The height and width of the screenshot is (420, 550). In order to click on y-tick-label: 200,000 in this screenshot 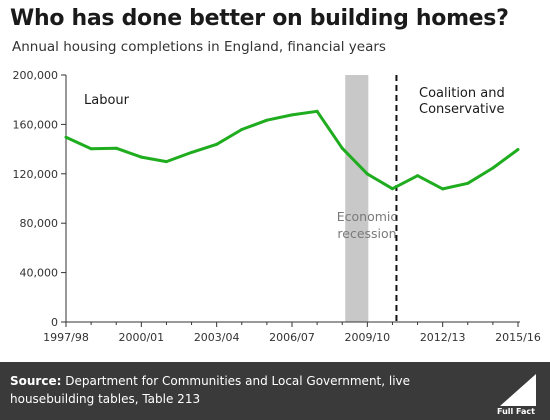, I will do `click(36, 75)`.